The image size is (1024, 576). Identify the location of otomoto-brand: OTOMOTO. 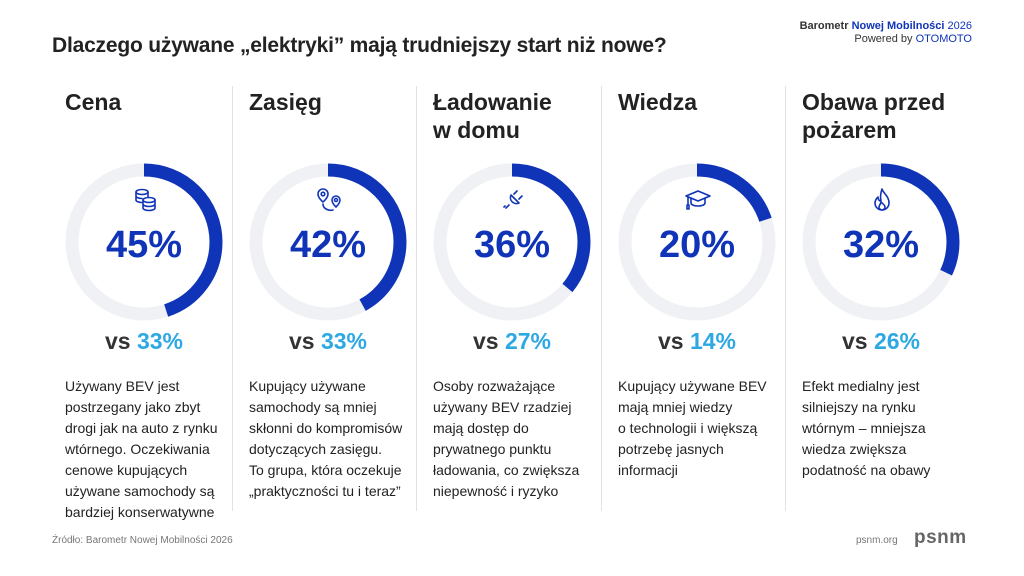
(943, 39).